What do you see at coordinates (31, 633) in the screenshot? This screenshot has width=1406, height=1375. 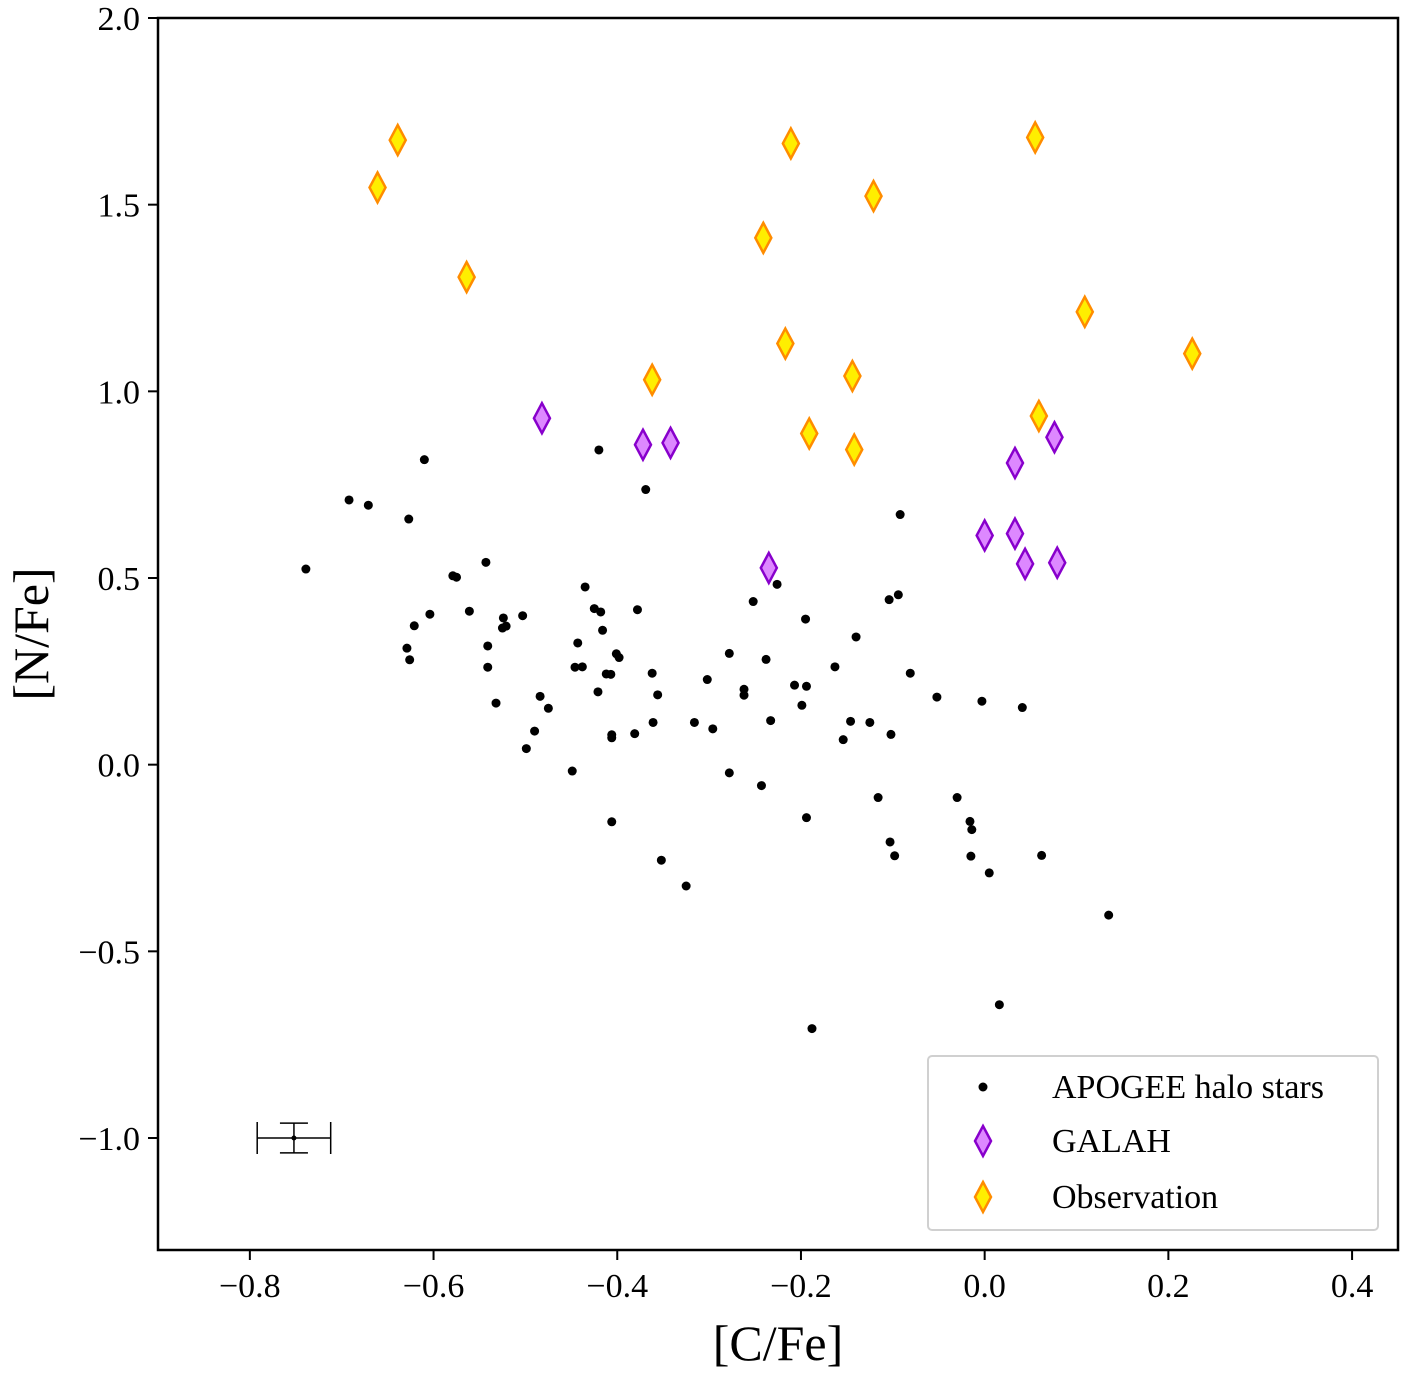 I see `y-axis-label: [N/Fe]` at bounding box center [31, 633].